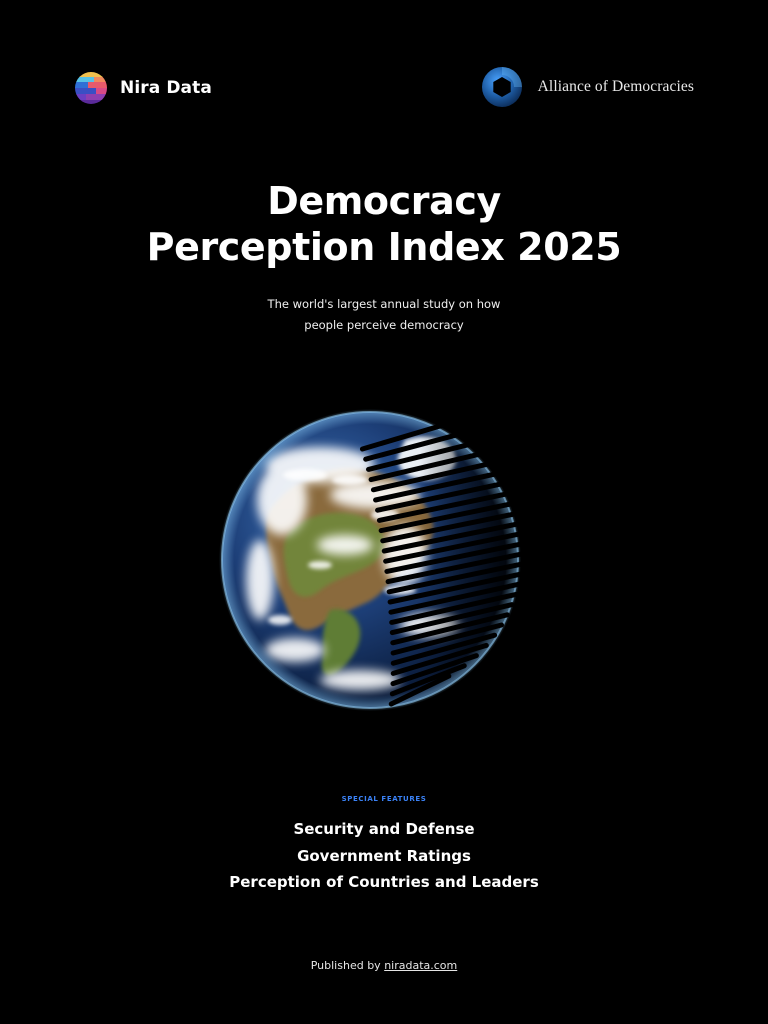 The image size is (768, 1024). I want to click on publisher-prefix: Published by, so click(345, 965).